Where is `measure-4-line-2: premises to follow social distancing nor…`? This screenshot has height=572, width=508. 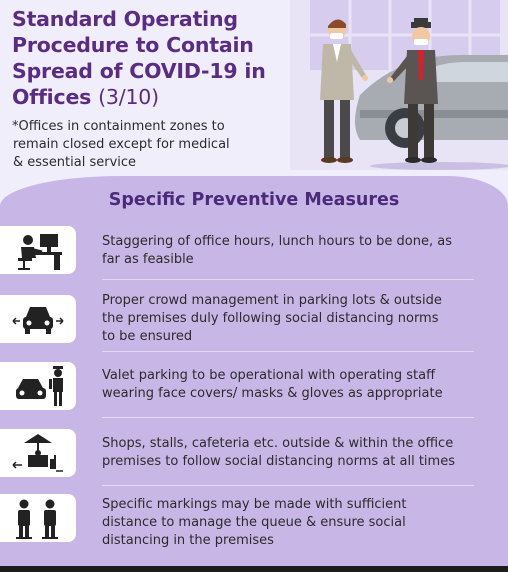
measure-4-line-2: premises to follow social distancing nor… is located at coordinates (278, 461).